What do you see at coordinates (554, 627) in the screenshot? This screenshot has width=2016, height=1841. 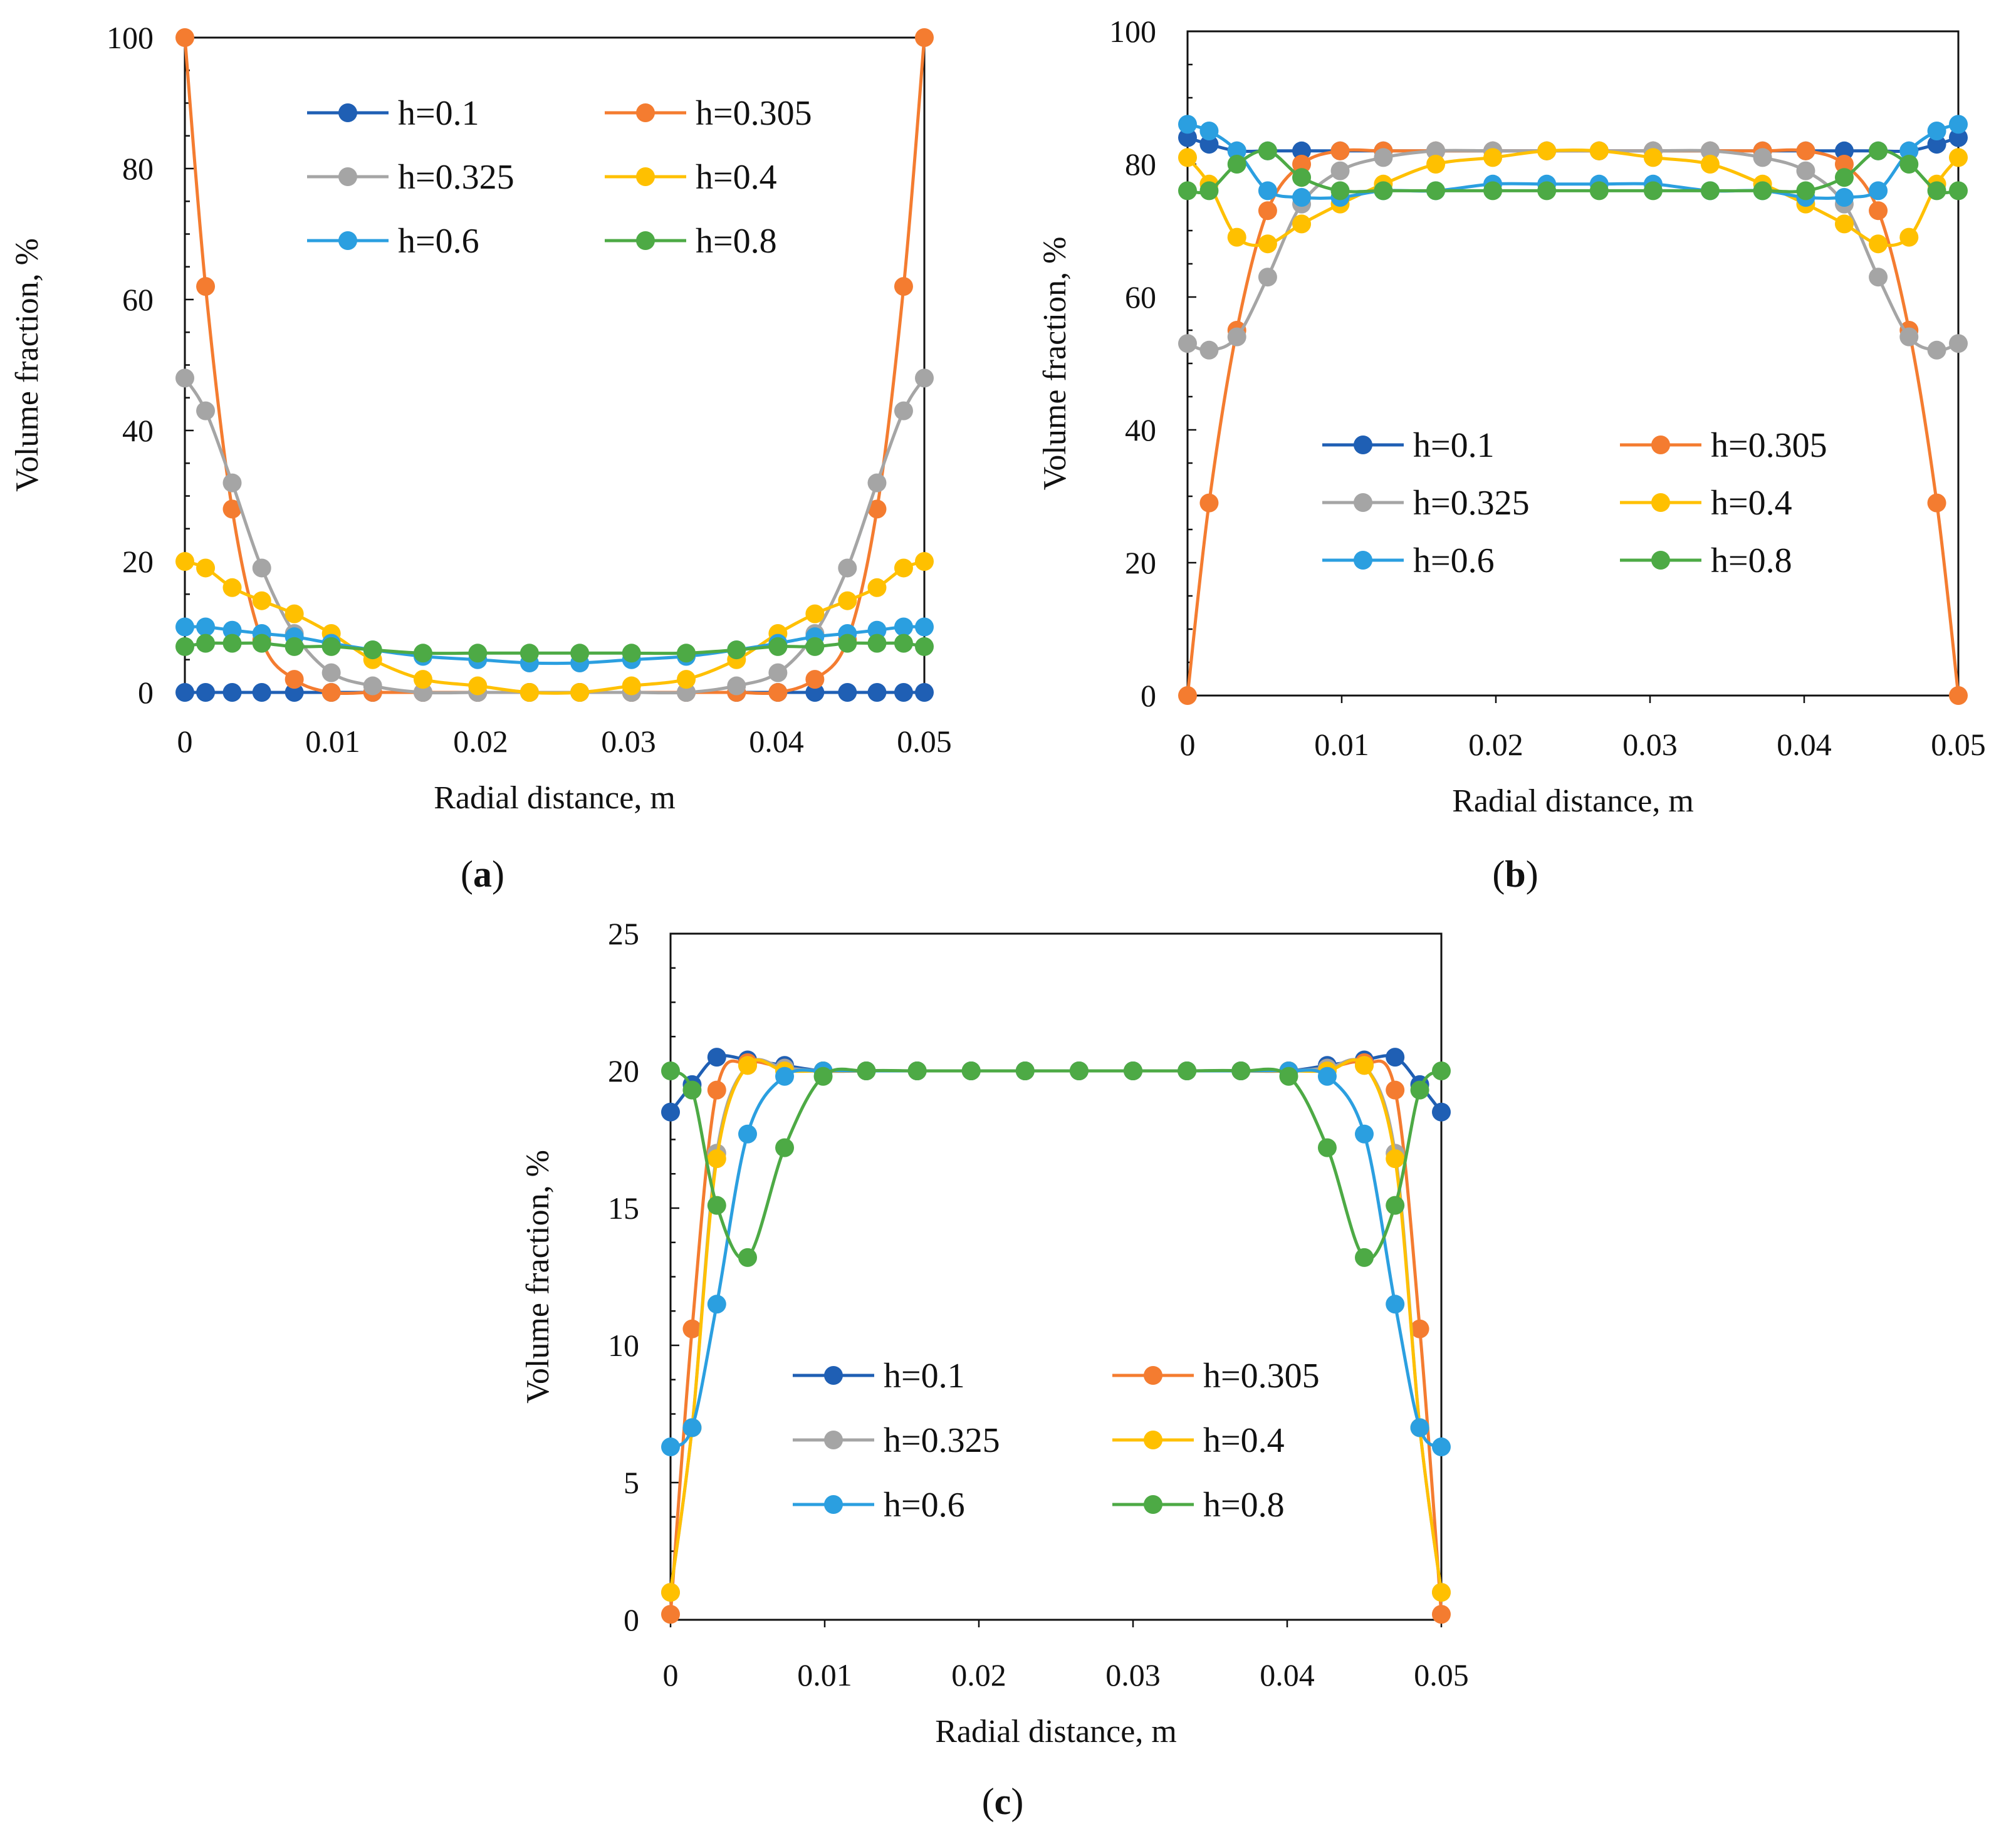 I see `series-h=0.4` at bounding box center [554, 627].